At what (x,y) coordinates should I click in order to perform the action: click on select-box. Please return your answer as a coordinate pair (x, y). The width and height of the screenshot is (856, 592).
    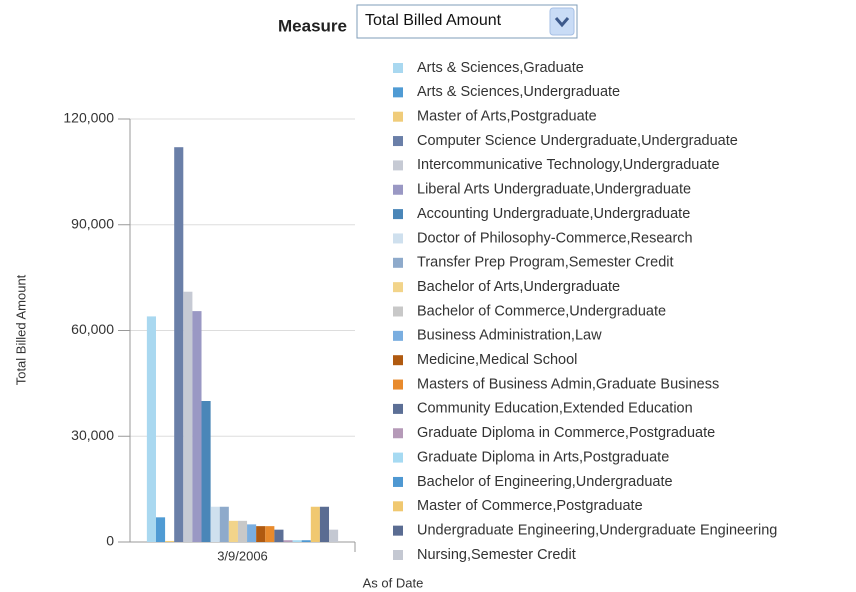
    Looking at the image, I should click on (467, 21).